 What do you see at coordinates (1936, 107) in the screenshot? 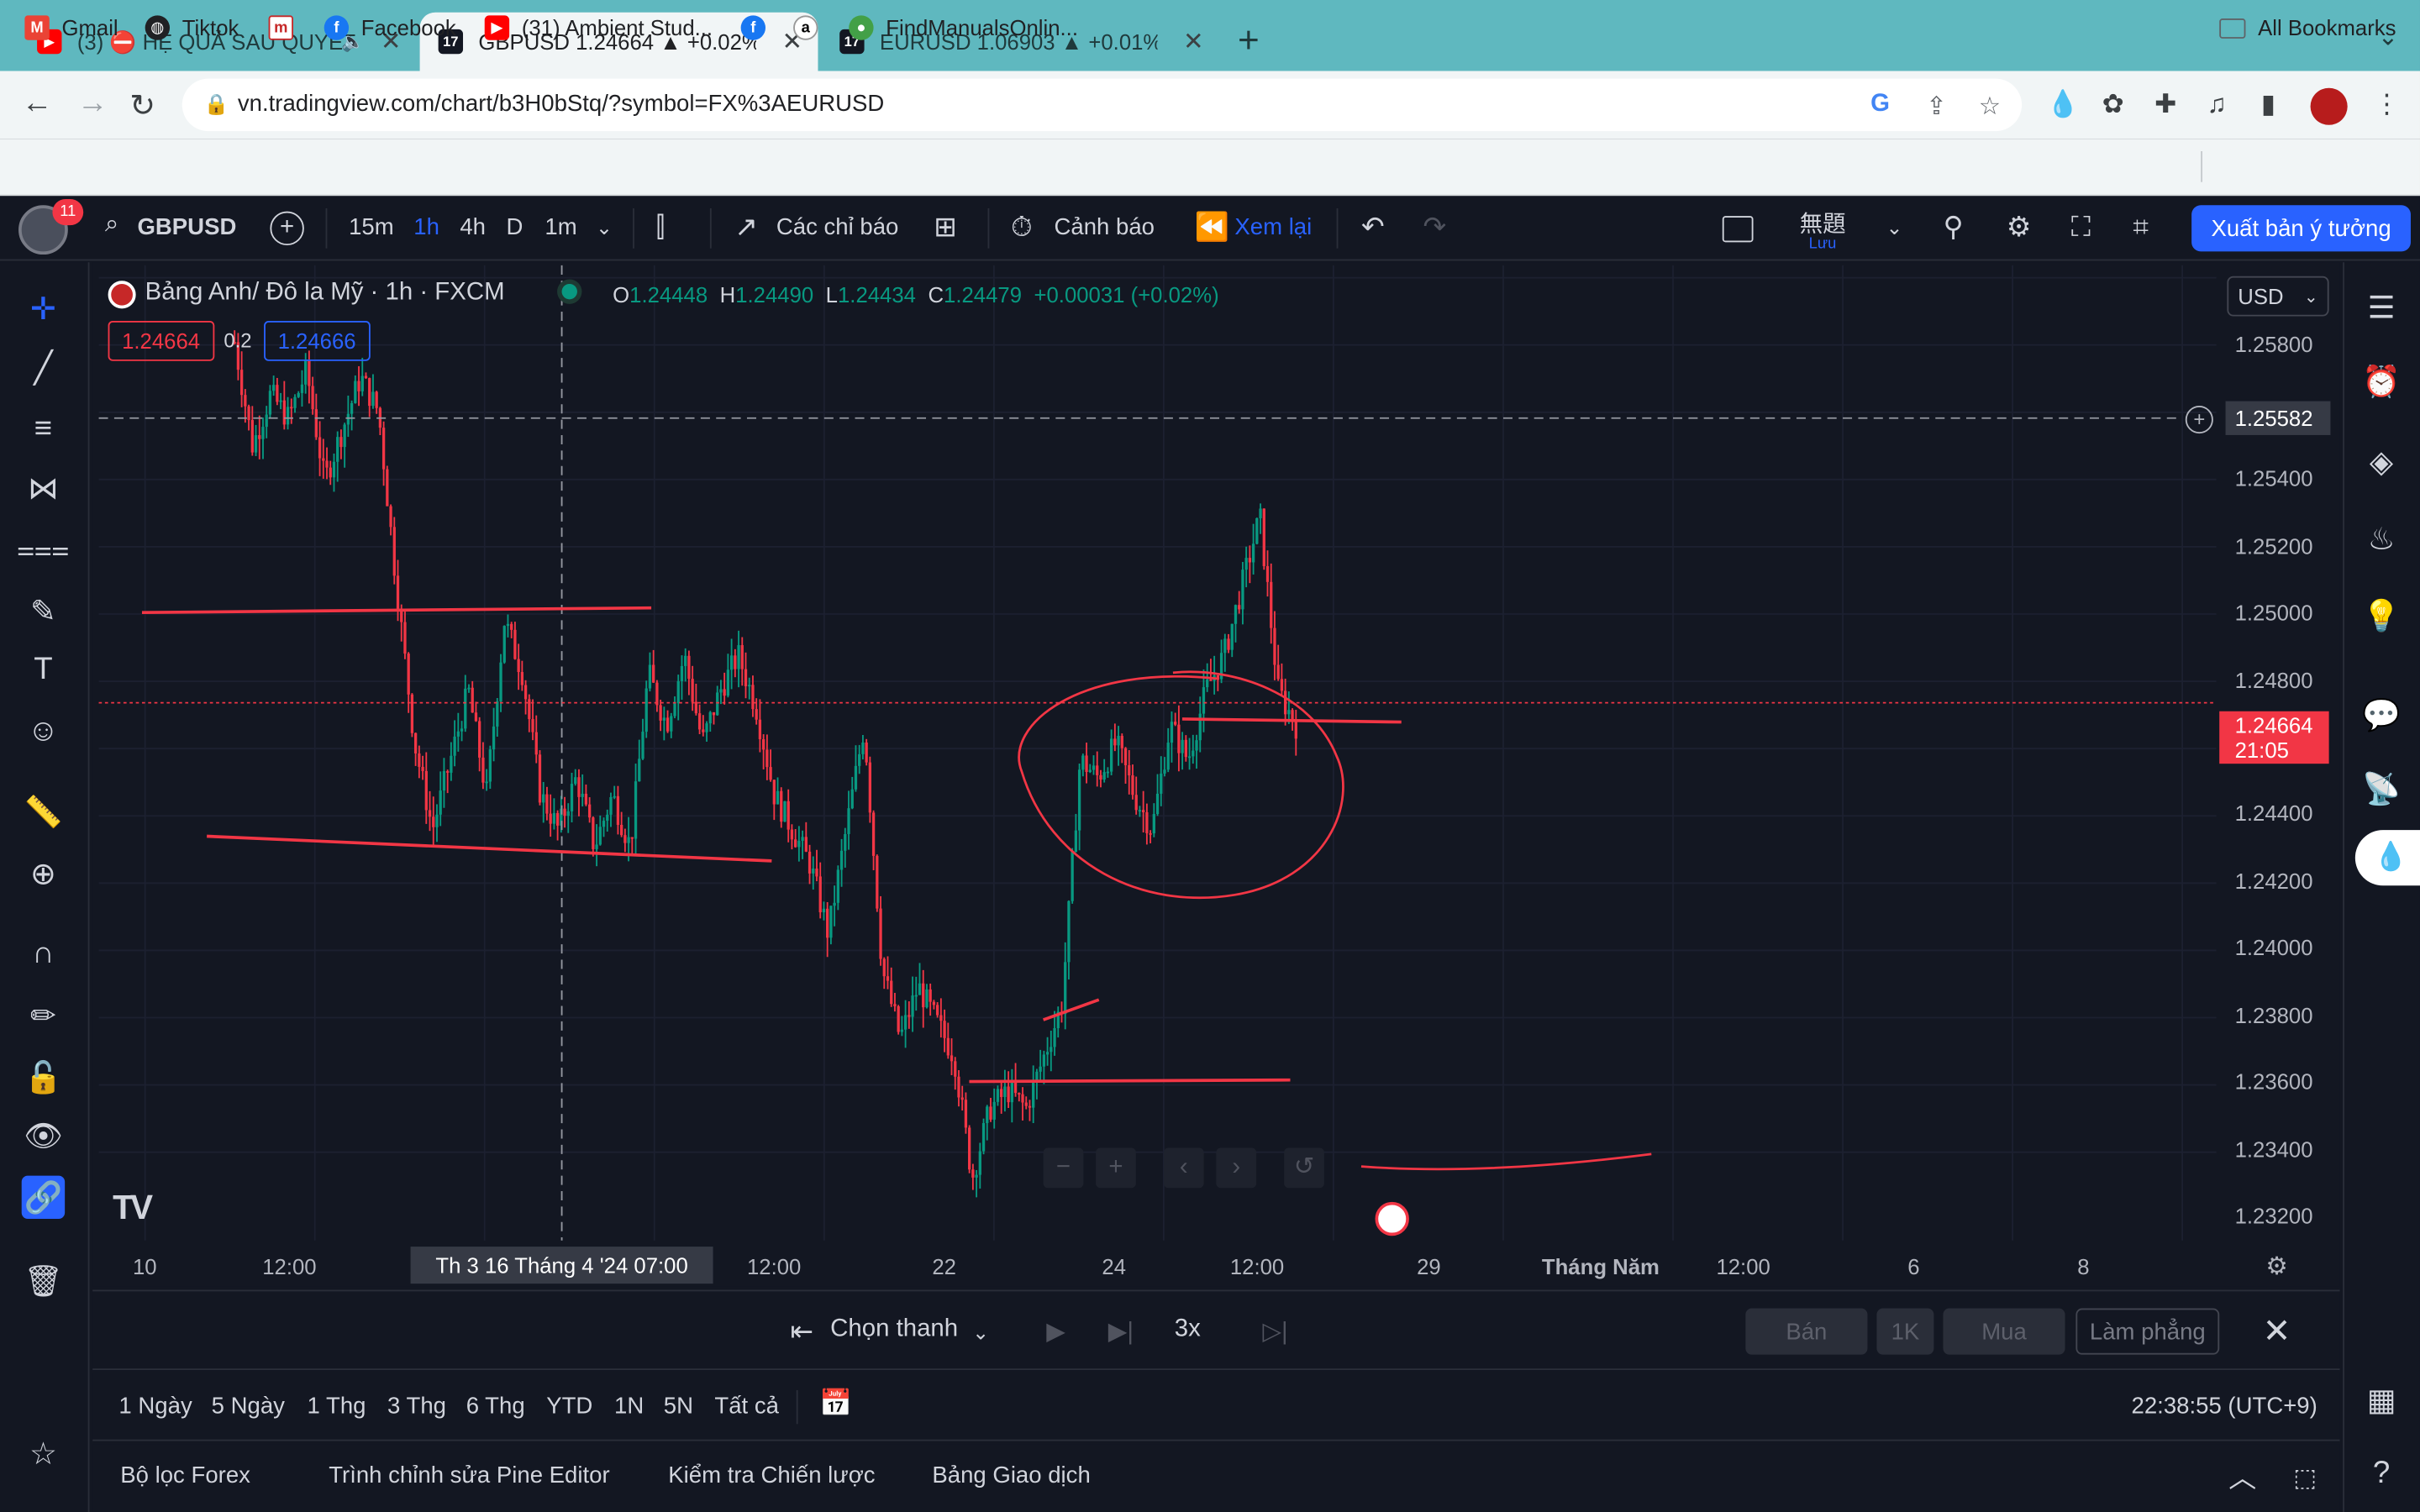
I see `share-icon: ⇪` at bounding box center [1936, 107].